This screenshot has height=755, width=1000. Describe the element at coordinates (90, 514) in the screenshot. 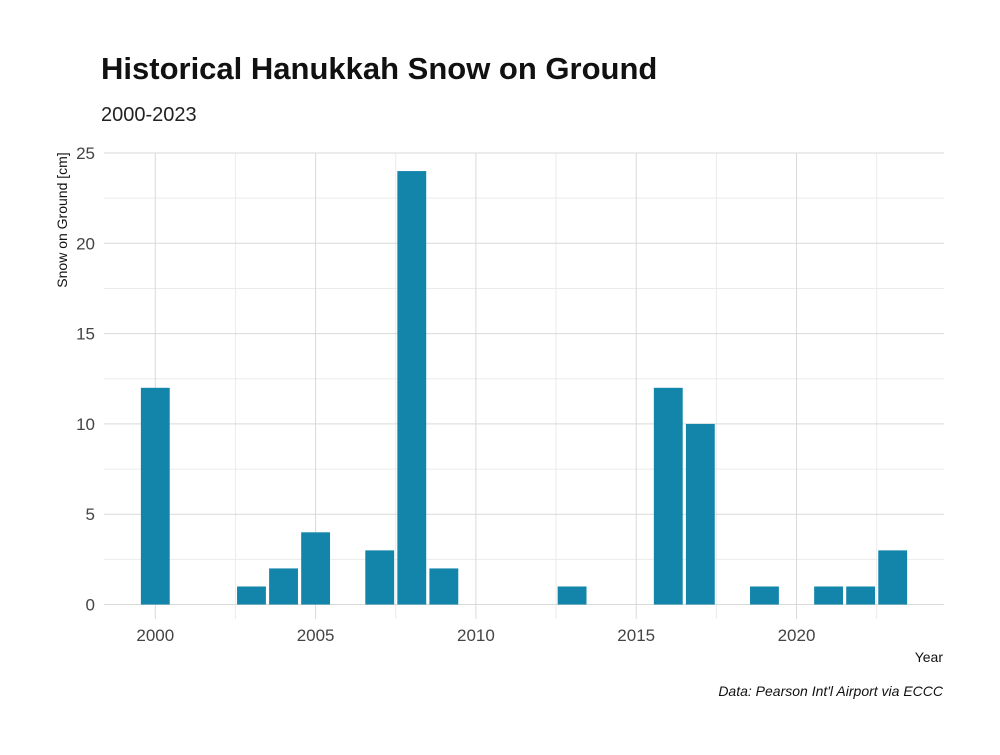

I see `y-tick-label: 5` at that location.